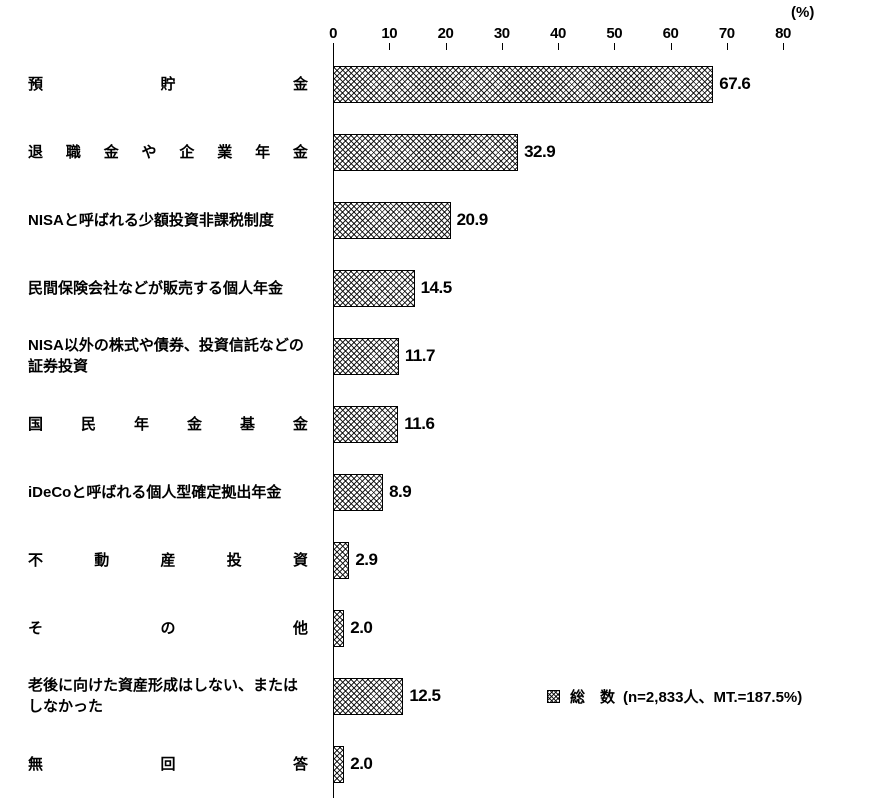 This screenshot has height=804, width=870. I want to click on bar-row: 預貯金 67.6, so click(435, 84).